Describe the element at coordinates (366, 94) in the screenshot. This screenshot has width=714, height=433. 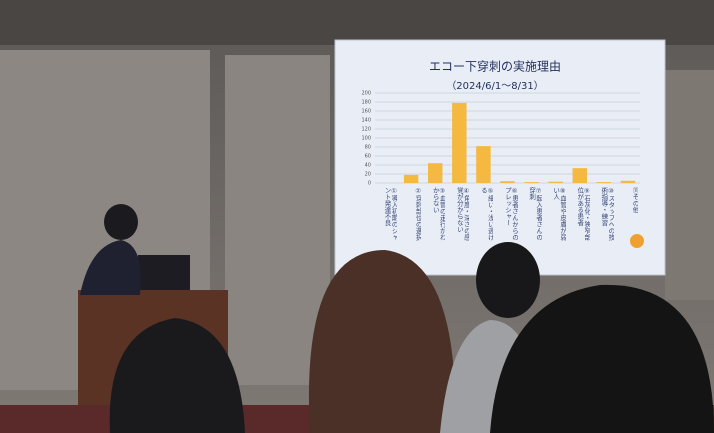
I see `y-tick-label: 200` at that location.